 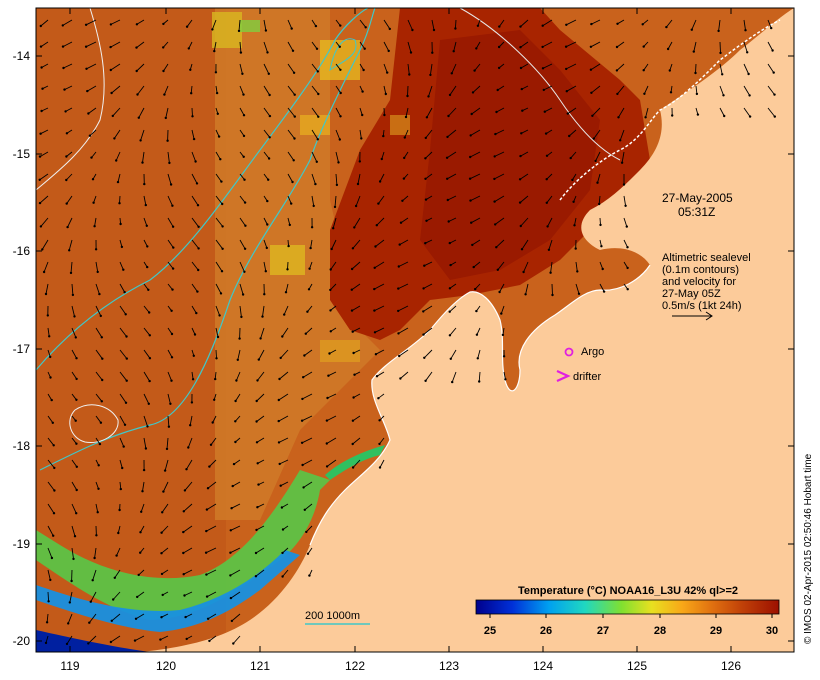 What do you see at coordinates (631, 616) in the screenshot?
I see `colorbar-ticks` at bounding box center [631, 616].